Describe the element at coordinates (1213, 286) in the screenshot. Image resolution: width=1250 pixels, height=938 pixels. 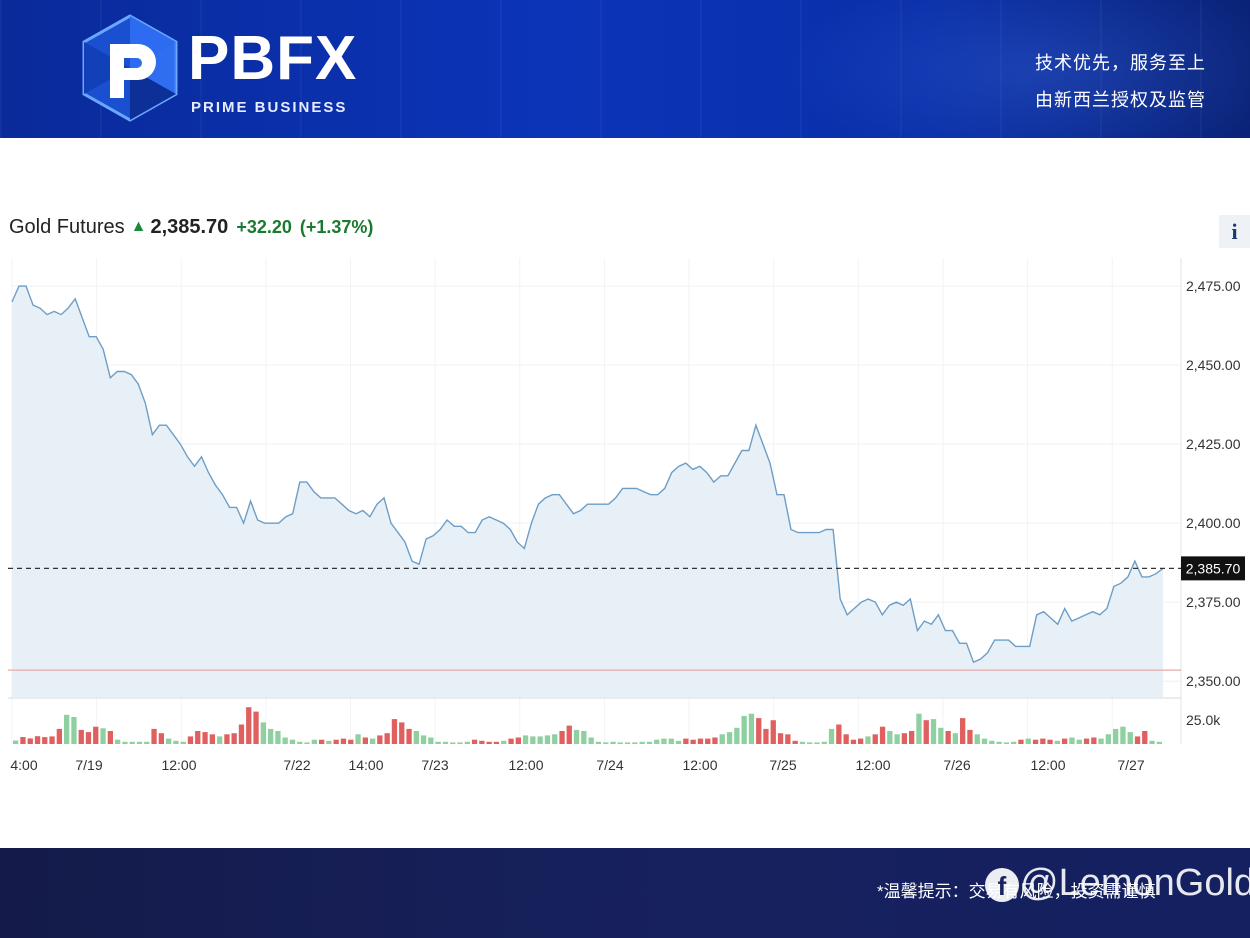
I see `y-tick-label: 2,475.00` at that location.